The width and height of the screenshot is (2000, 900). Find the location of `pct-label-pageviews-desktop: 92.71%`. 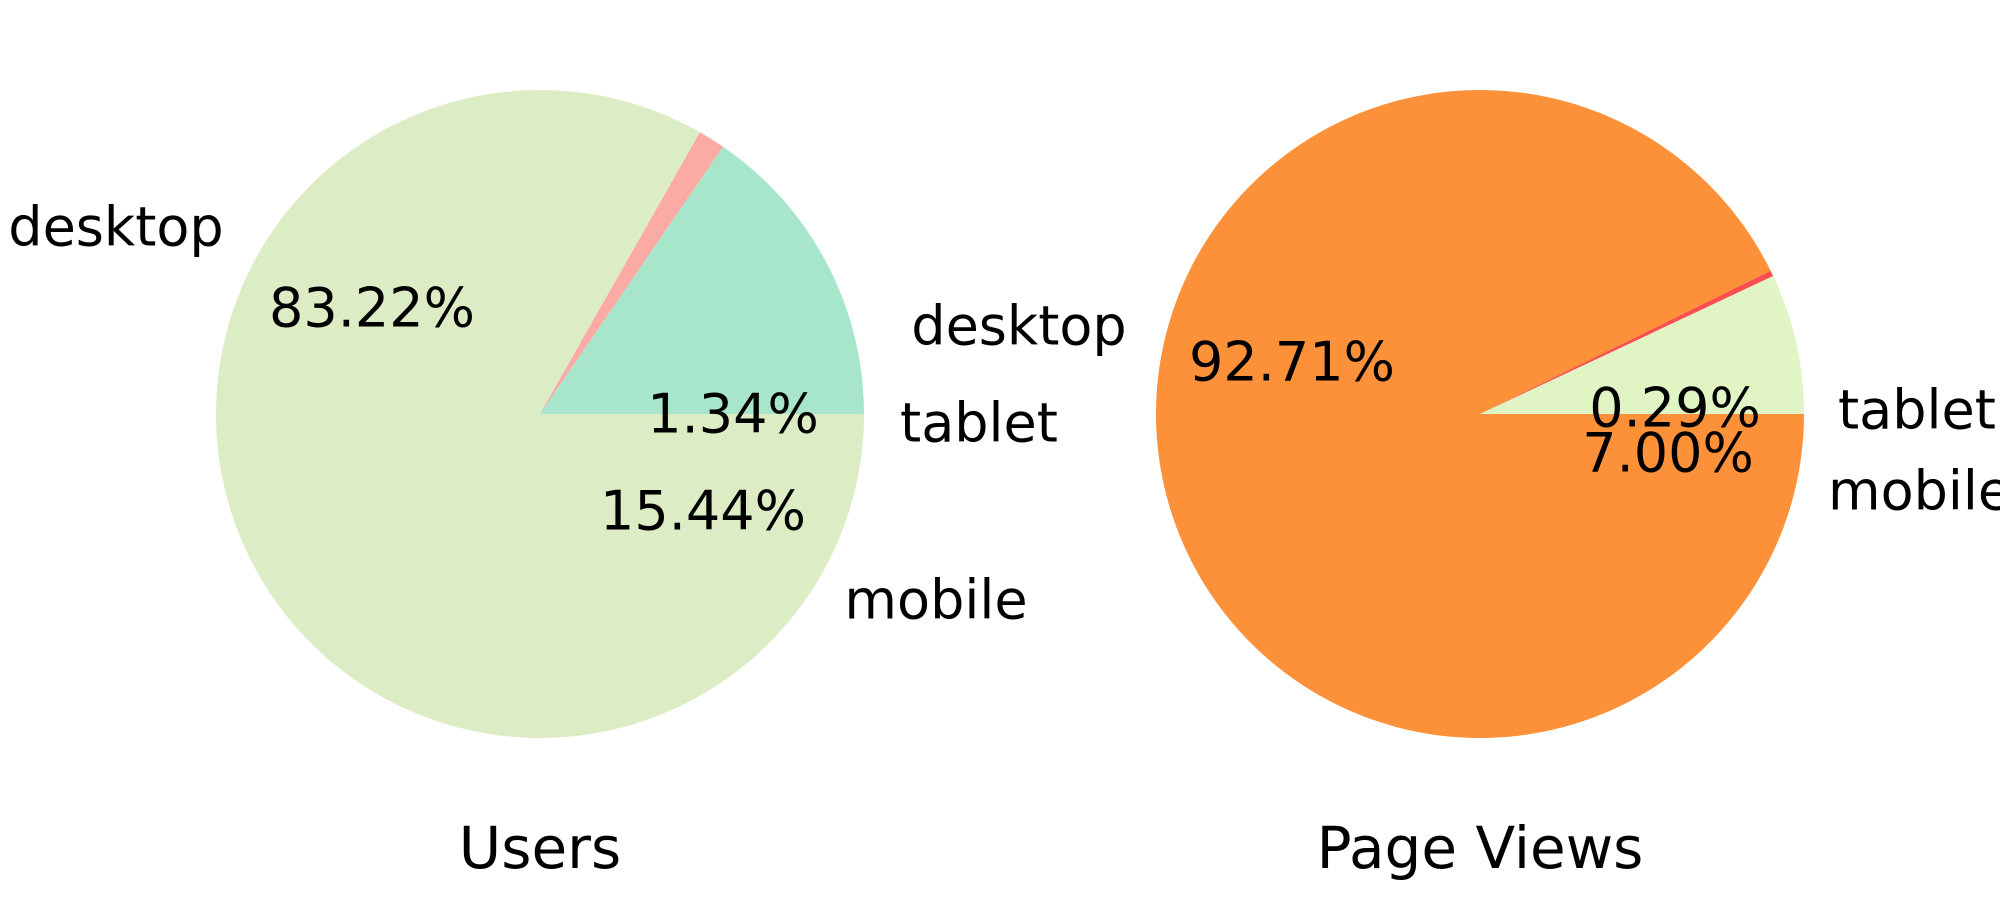

pct-label-pageviews-desktop: 92.71% is located at coordinates (1292, 362).